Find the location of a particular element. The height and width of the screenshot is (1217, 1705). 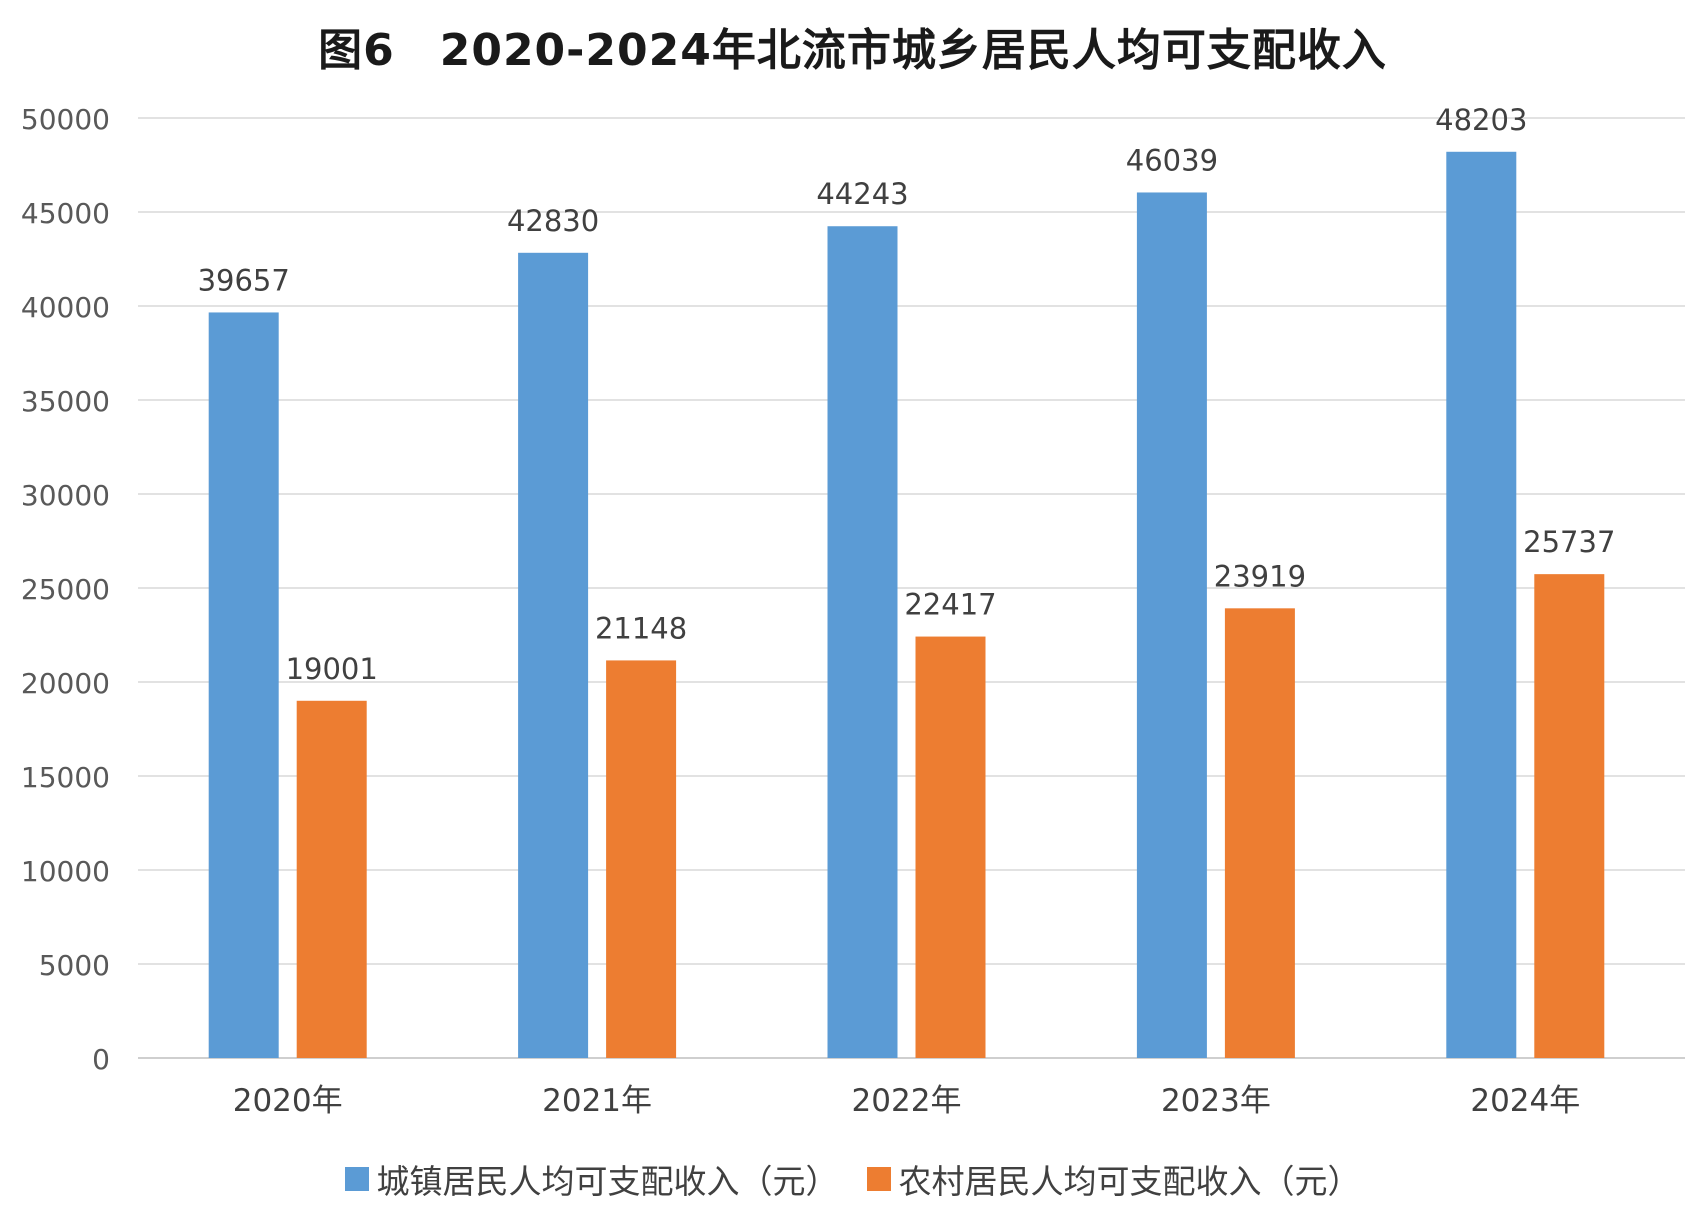

data-label: 23919 is located at coordinates (1260, 576).